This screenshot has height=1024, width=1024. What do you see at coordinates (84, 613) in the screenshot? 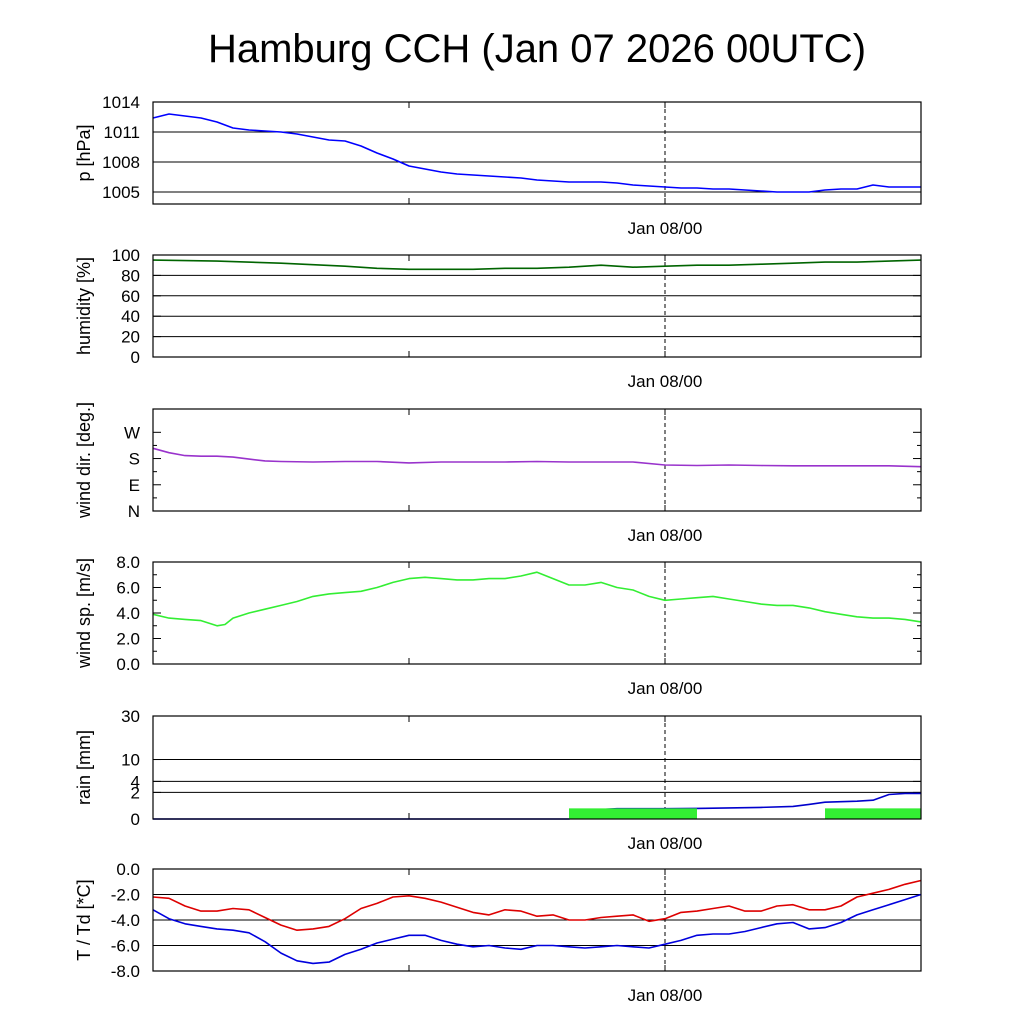
I see `y-axis-label: wind sp. [m/s]` at bounding box center [84, 613].